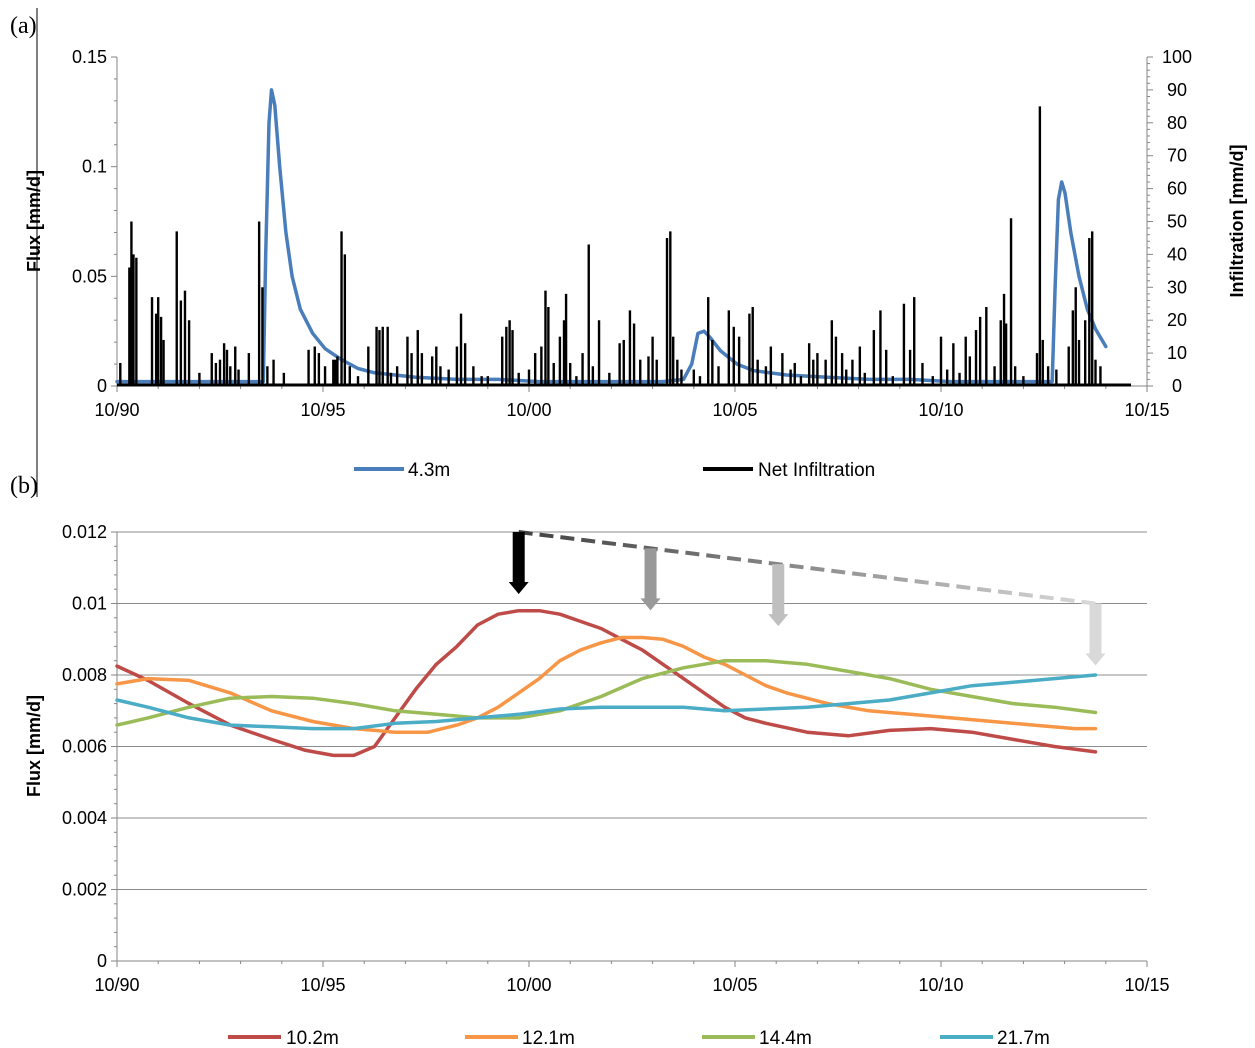 The height and width of the screenshot is (1048, 1255). Describe the element at coordinates (639, 1038) in the screenshot. I see `panel-b-legend: 10.2m 12.1m 14.4m 21.7m` at that location.